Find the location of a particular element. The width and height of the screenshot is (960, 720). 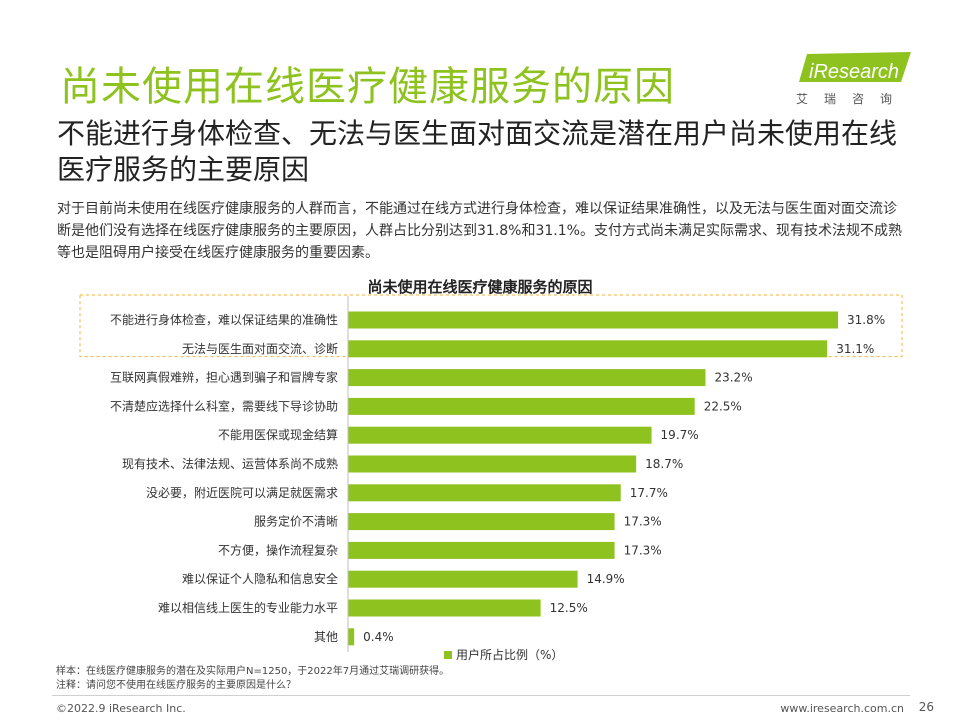

category-label: 不清楚应选择什么科室，需要线下导诊协助 is located at coordinates (224, 405).